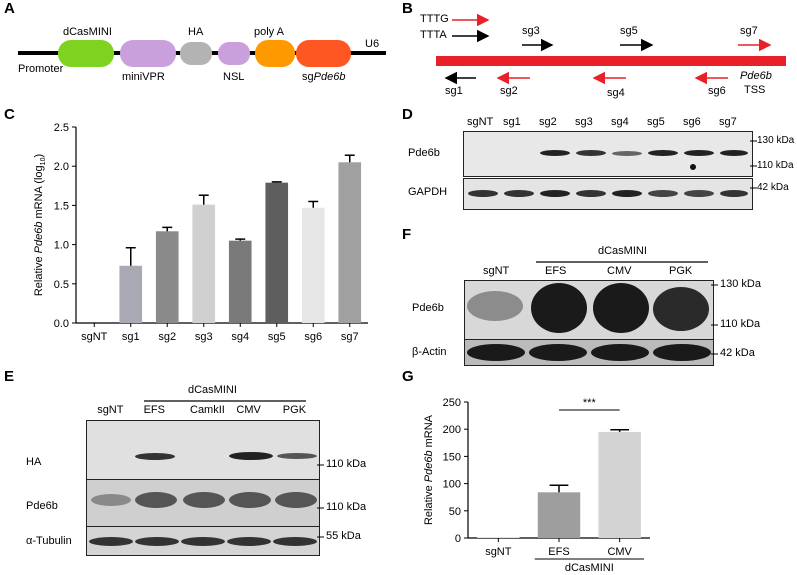 This screenshot has width=797, height=575. Describe the element at coordinates (714, 319) in the screenshot. I see `blot-f-marker-ticks` at that location.